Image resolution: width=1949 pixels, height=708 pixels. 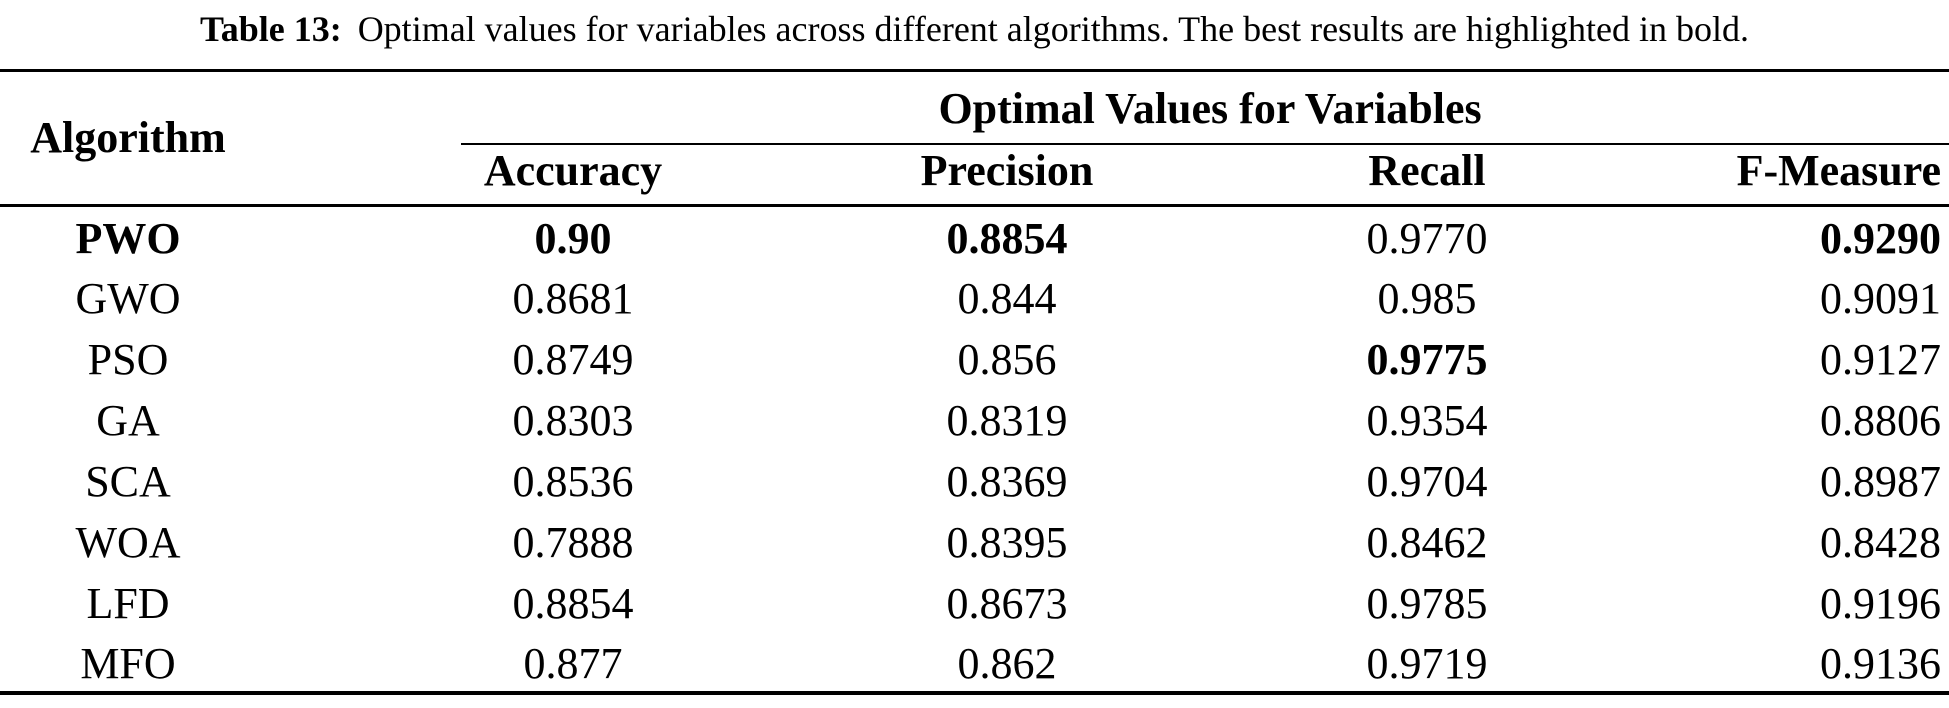 I want to click on spanner-header: Optimal Values for Variables, so click(x=1150, y=108).